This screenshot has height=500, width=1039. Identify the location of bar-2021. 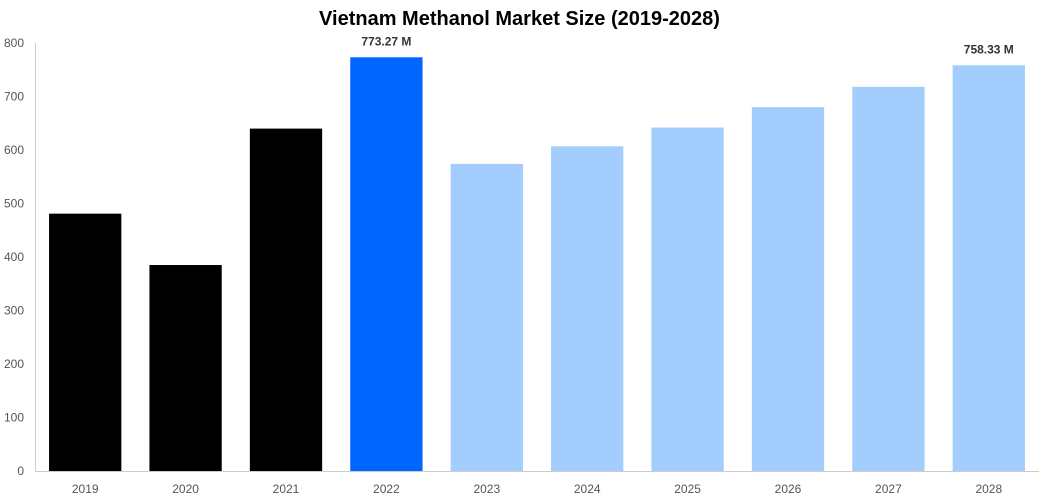
(286, 299).